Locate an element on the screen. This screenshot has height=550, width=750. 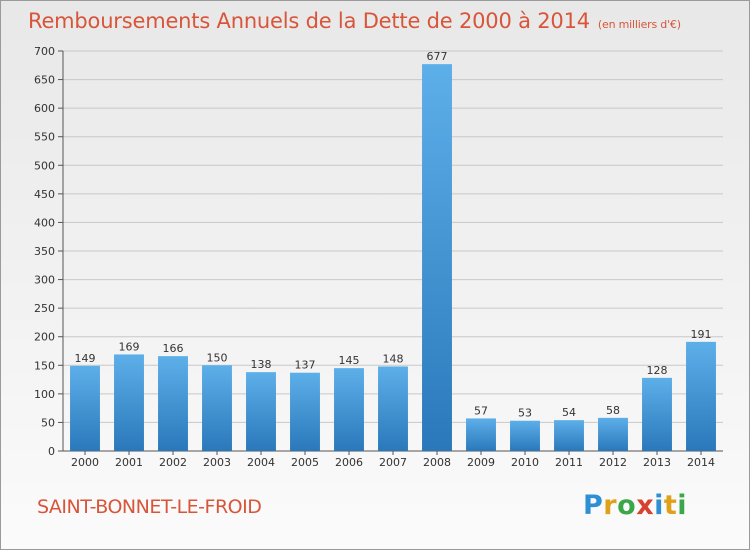
x-tick-label: 2014 is located at coordinates (701, 462).